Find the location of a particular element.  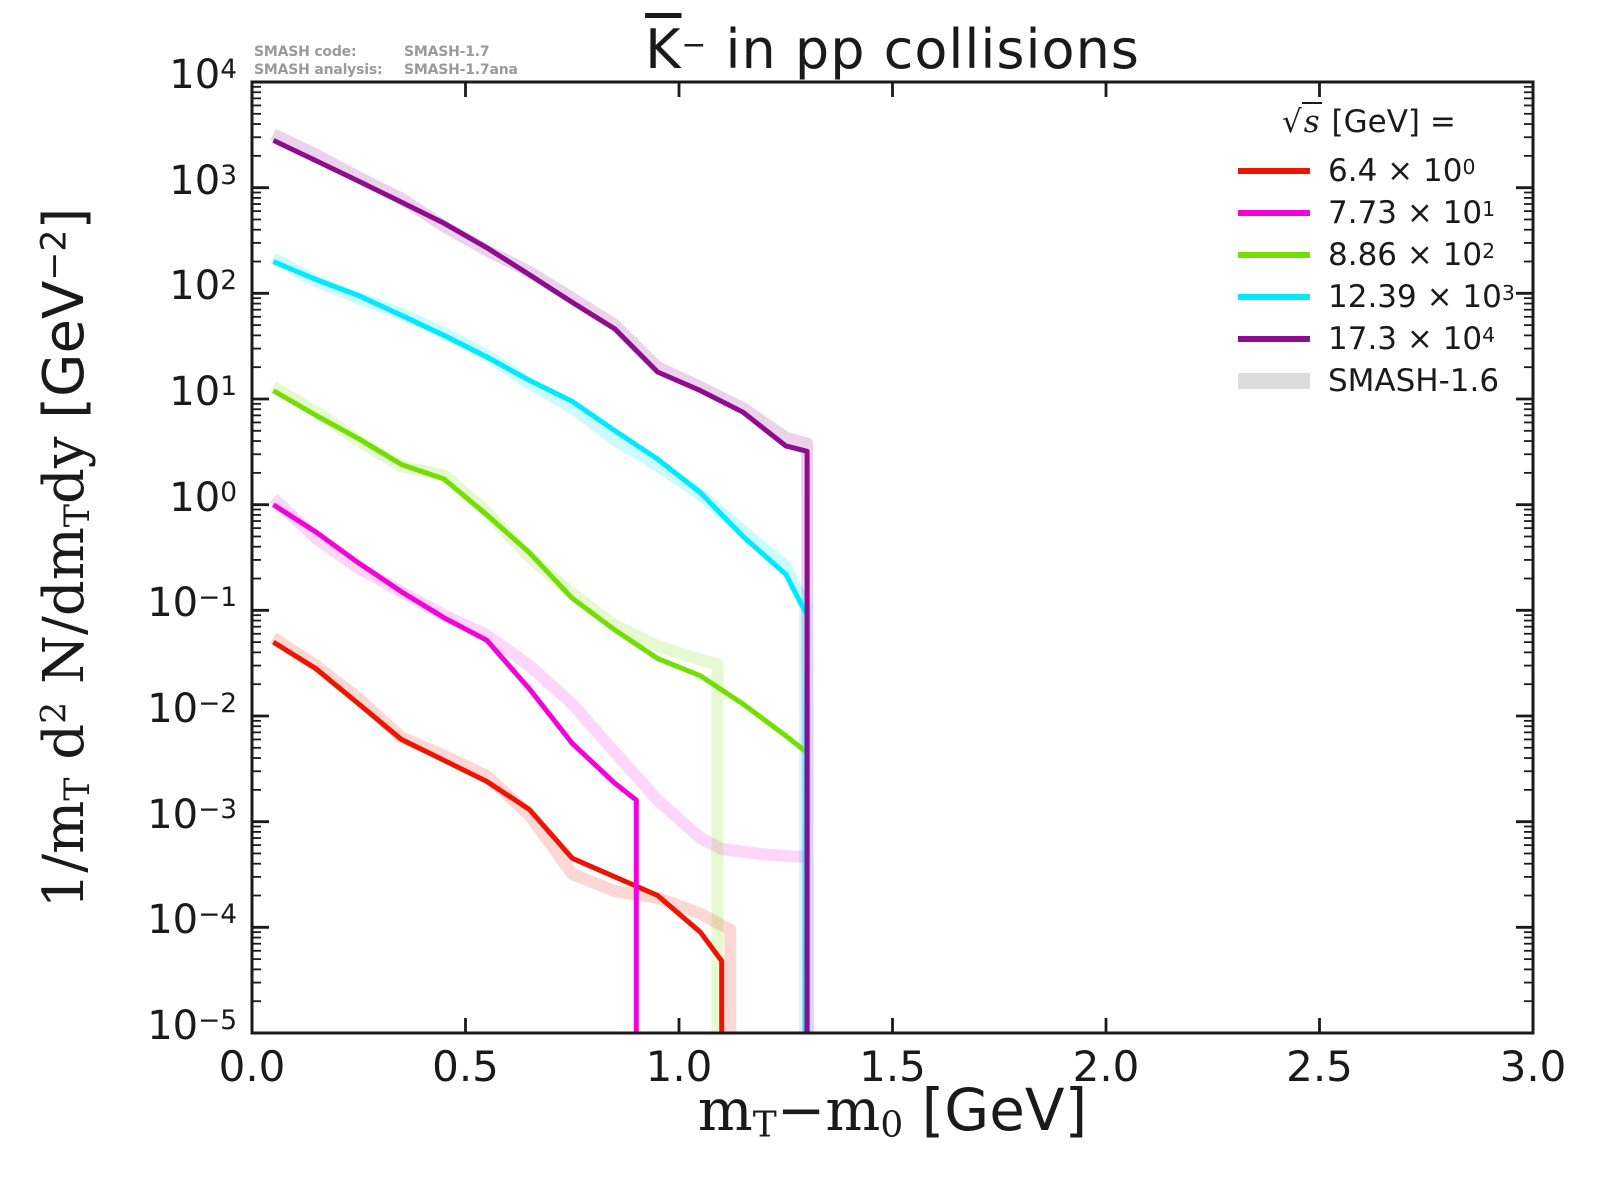

y-tick-label: 10² is located at coordinates (203, 286).